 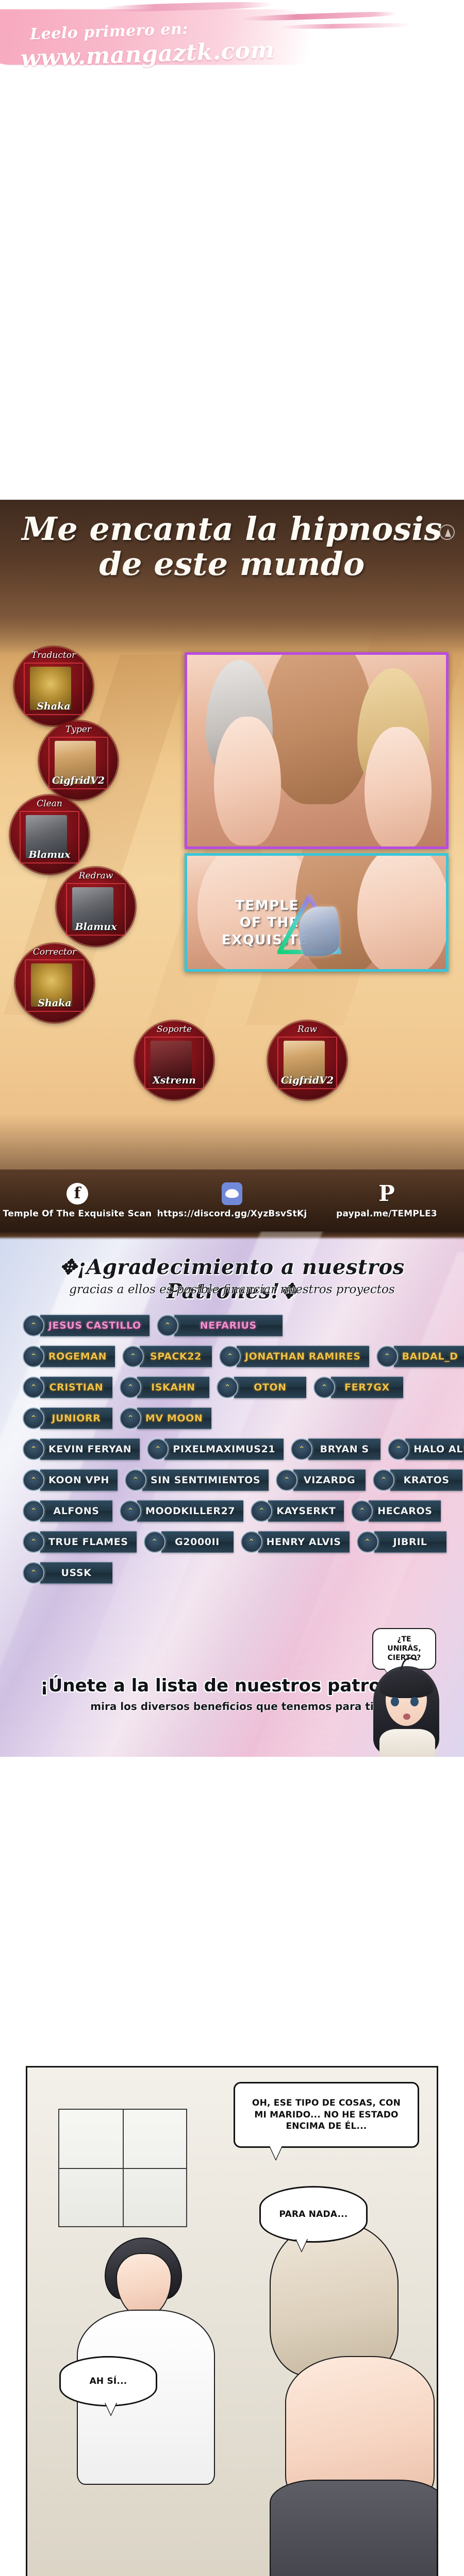 I want to click on title-backdrop, so click(x=232, y=577).